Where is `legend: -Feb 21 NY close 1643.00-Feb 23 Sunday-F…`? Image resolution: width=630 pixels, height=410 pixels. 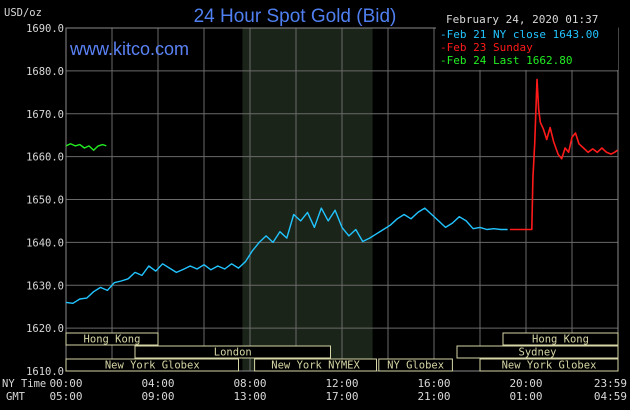
legend: -Feb 21 NY close 1643.00-Feb 23 Sunday-F… is located at coordinates (527, 48).